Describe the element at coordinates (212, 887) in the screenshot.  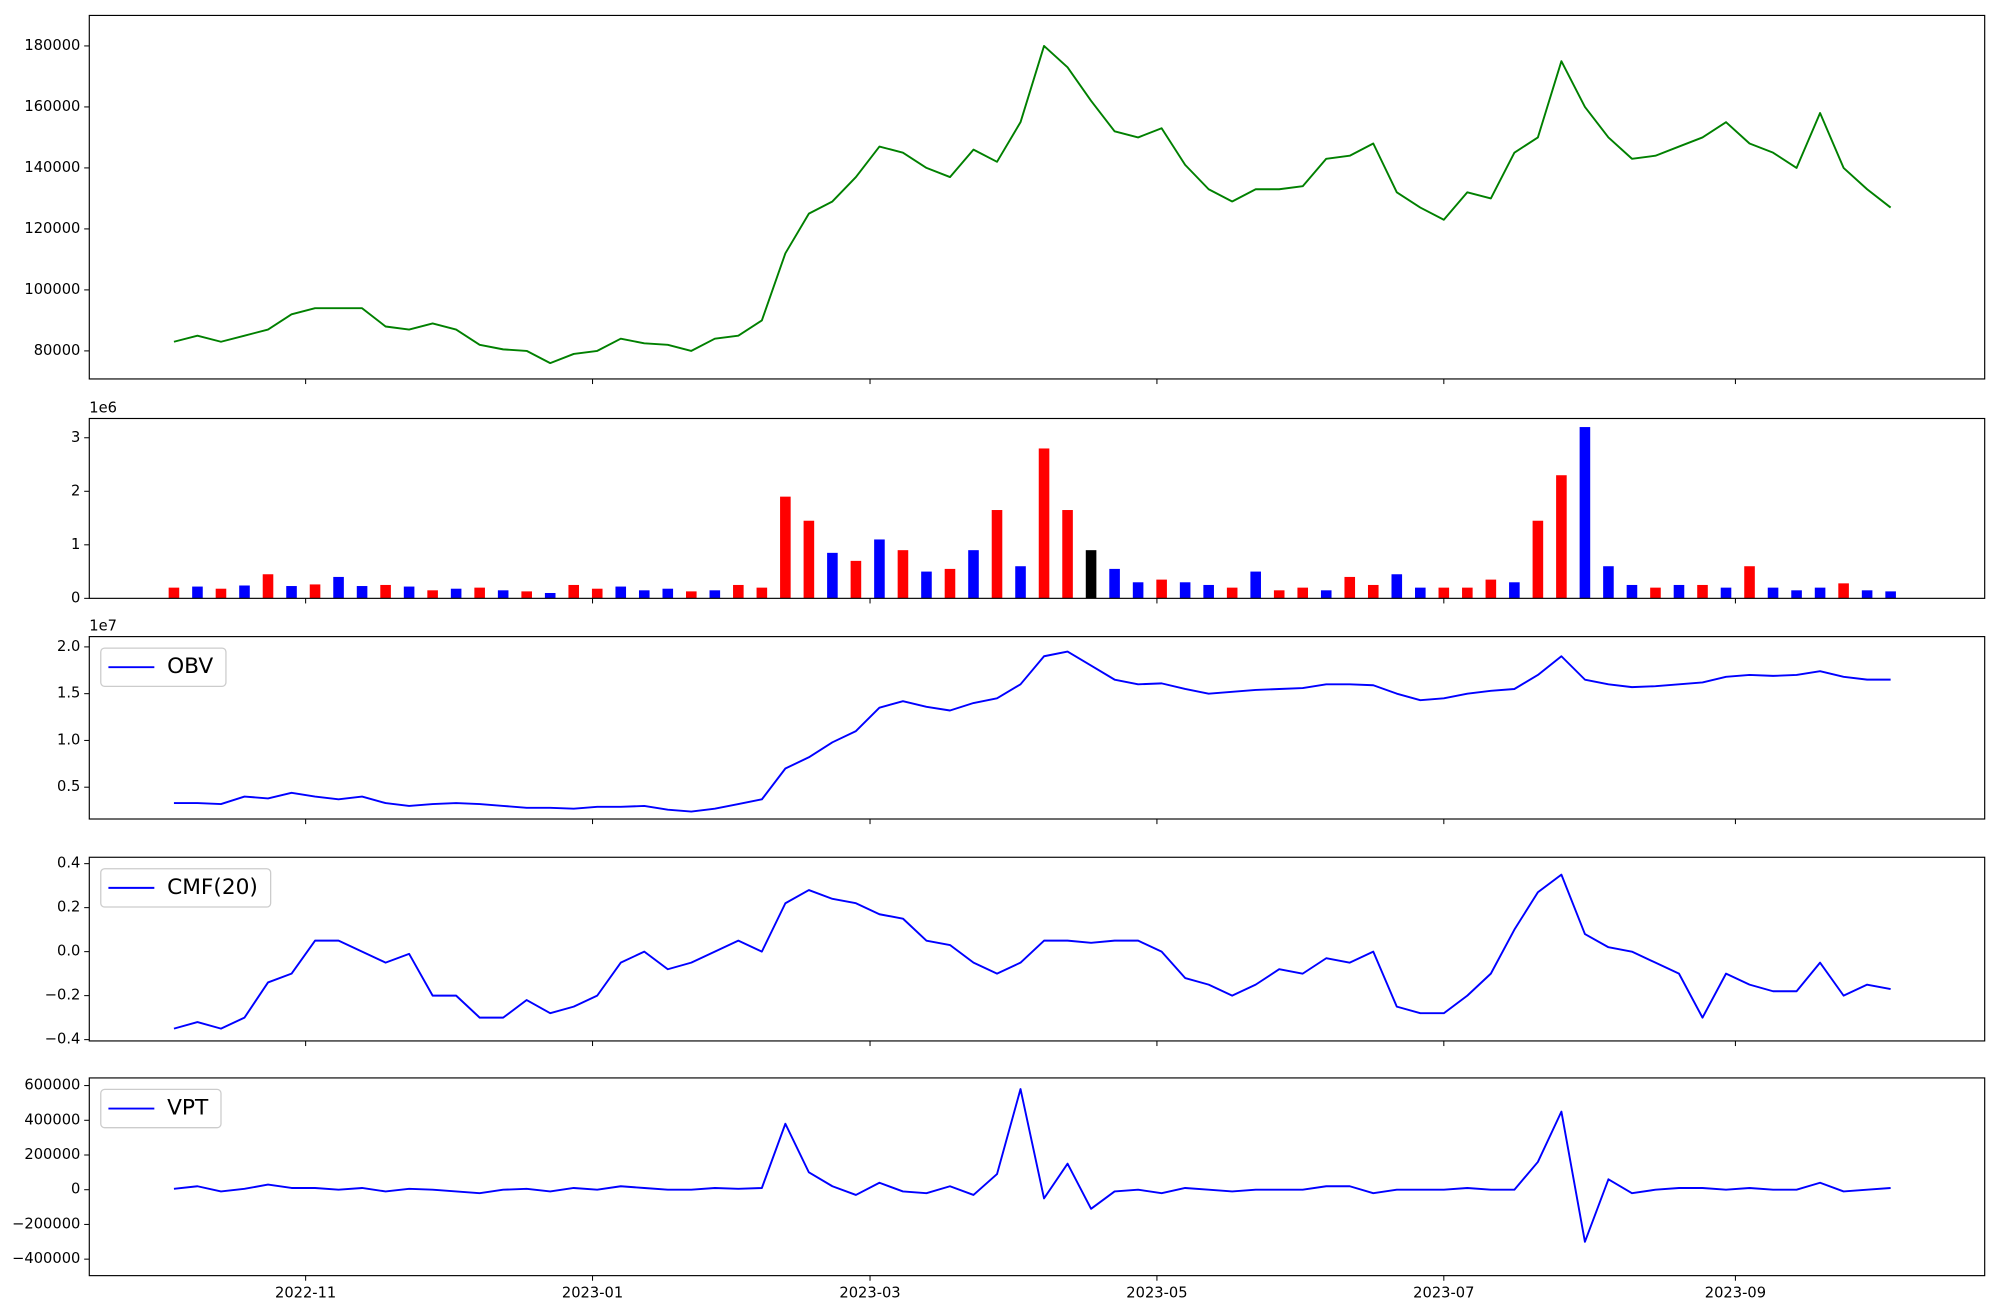
I see `legend-label: CMF(20)` at that location.